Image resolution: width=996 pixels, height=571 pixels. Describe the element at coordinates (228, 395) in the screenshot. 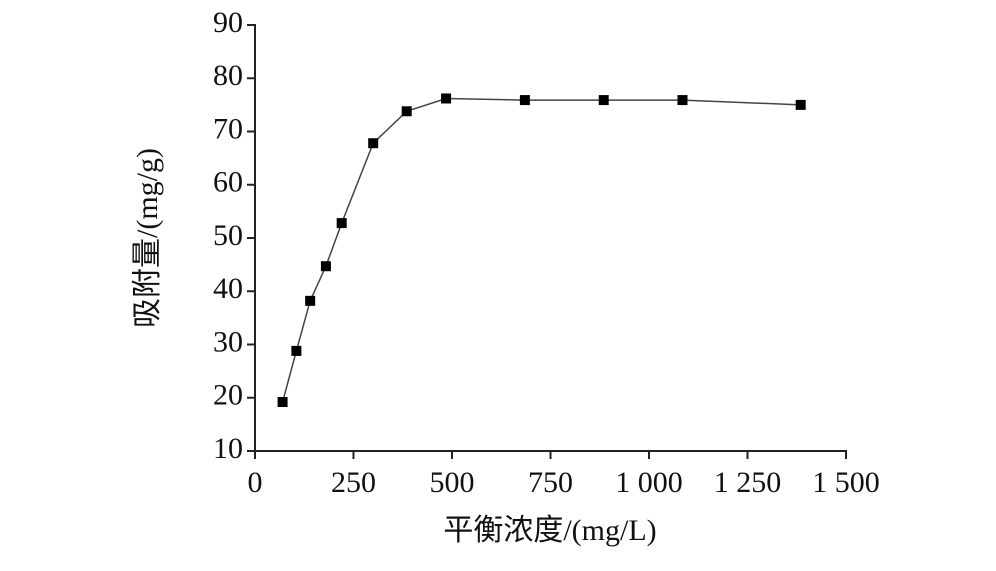

I see `y-tick-label: 20` at that location.